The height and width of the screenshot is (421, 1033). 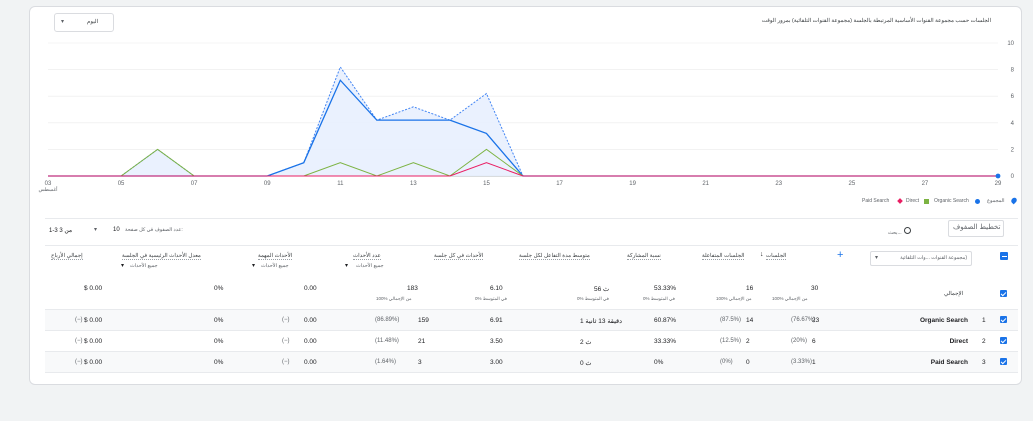 What do you see at coordinates (1010, 44) in the screenshot?
I see `y-tick-label: 10` at bounding box center [1010, 44].